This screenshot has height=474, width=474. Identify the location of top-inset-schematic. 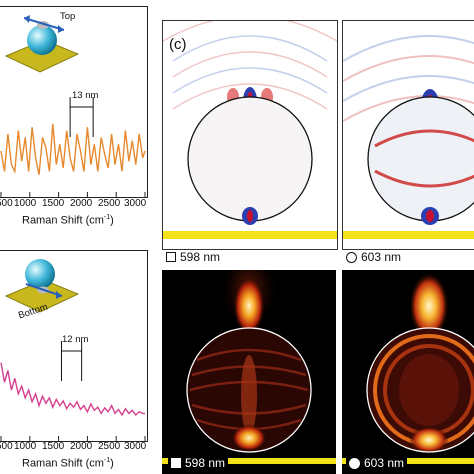
(42, 44).